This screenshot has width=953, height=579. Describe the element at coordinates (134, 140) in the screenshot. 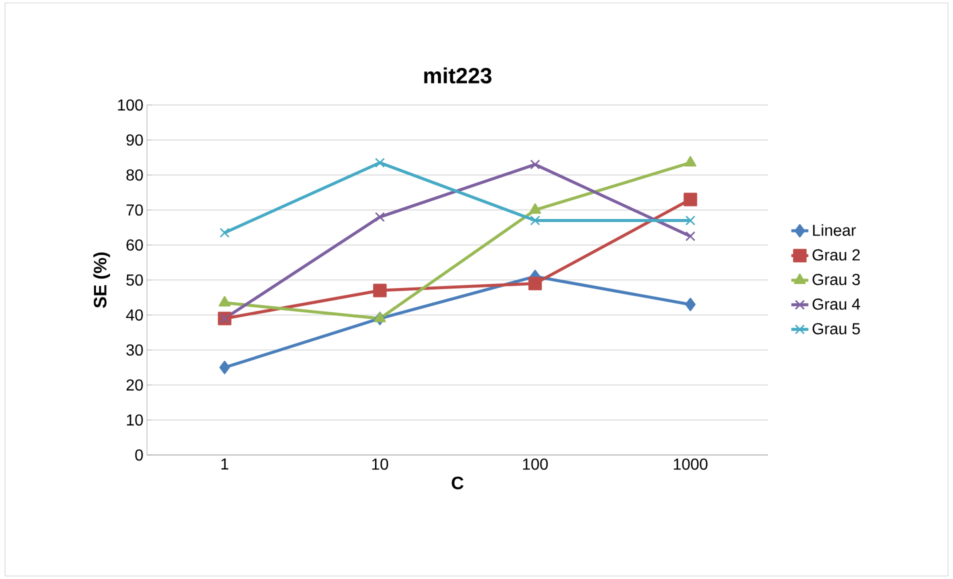

I see `y-tick-label: 90` at that location.